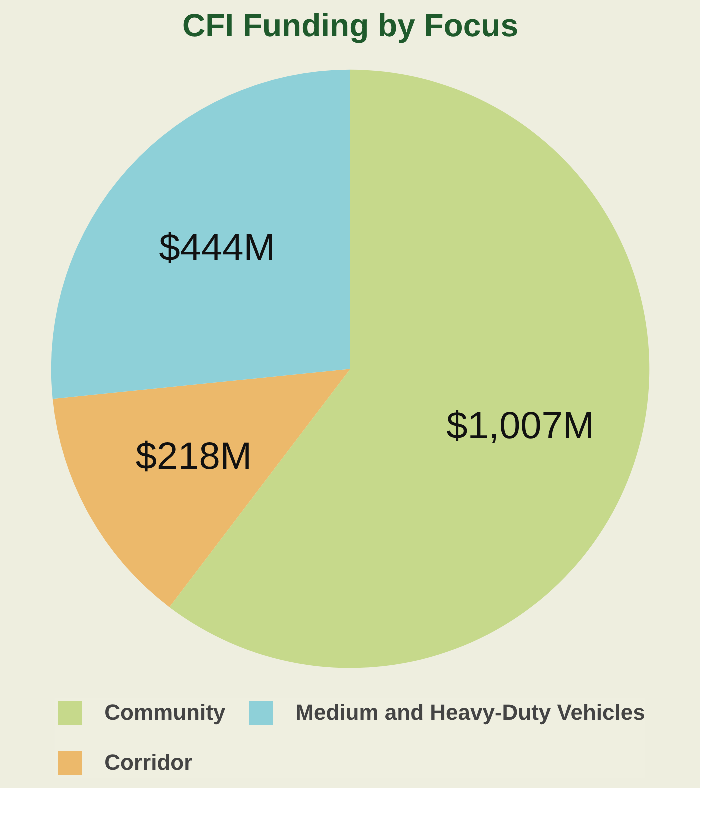 The width and height of the screenshot is (704, 827). Describe the element at coordinates (148, 763) in the screenshot. I see `legend-label: Corridor` at that location.